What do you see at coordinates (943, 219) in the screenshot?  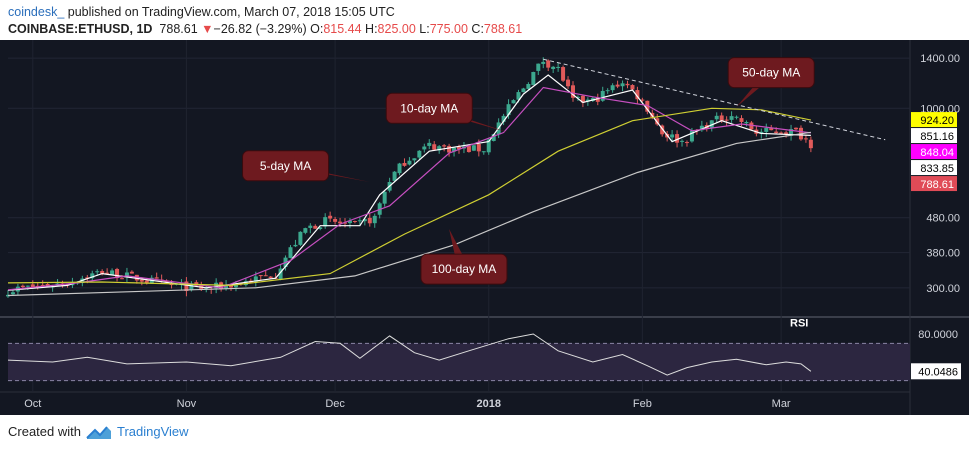 I see `y-tick-label: 480.00` at bounding box center [943, 219].